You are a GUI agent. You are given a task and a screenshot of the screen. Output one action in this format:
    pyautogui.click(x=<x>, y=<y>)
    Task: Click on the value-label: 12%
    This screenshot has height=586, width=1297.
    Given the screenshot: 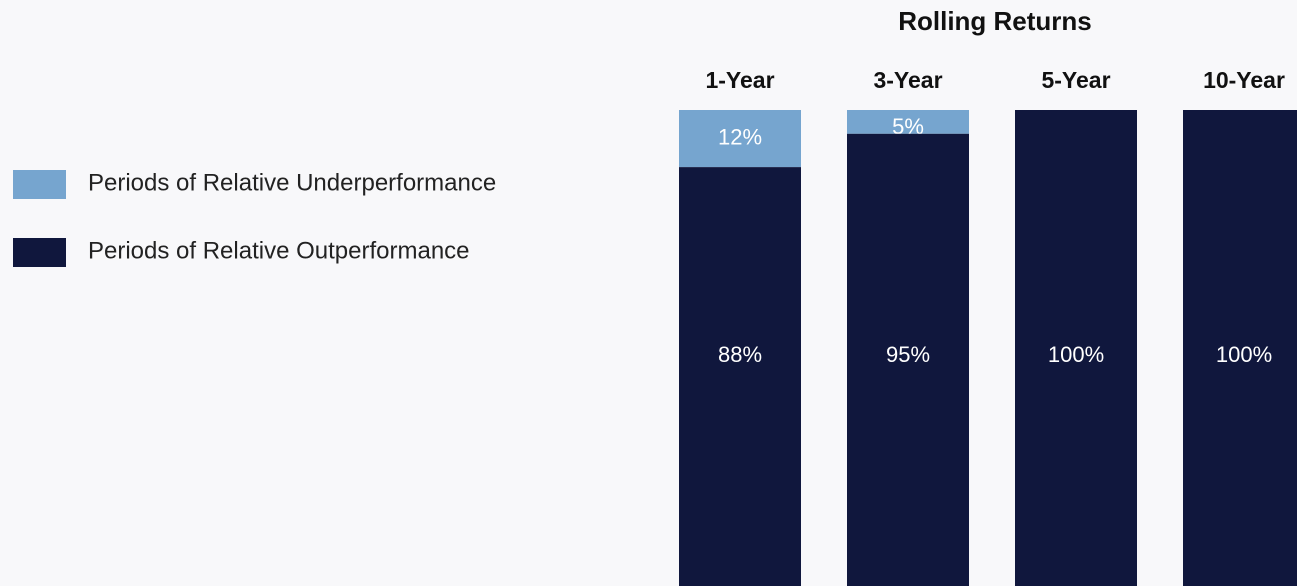 What is the action you would take?
    pyautogui.click(x=740, y=136)
    